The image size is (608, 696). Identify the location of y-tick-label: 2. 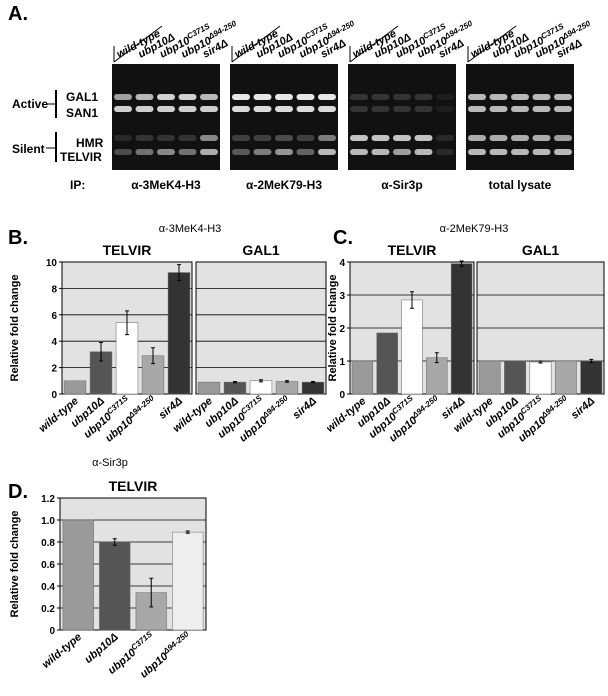
(54, 369).